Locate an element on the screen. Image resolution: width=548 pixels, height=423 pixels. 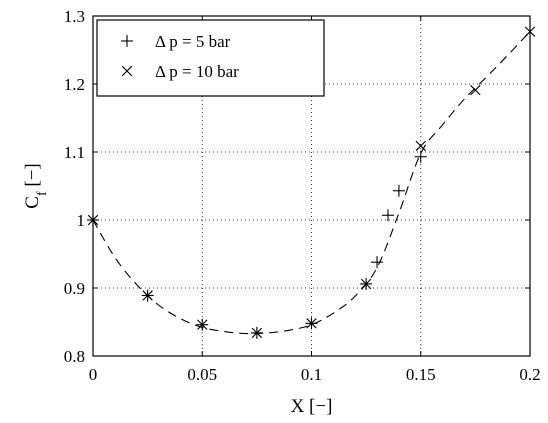
y-axis-label-rest: [−] is located at coordinates (32, 177).